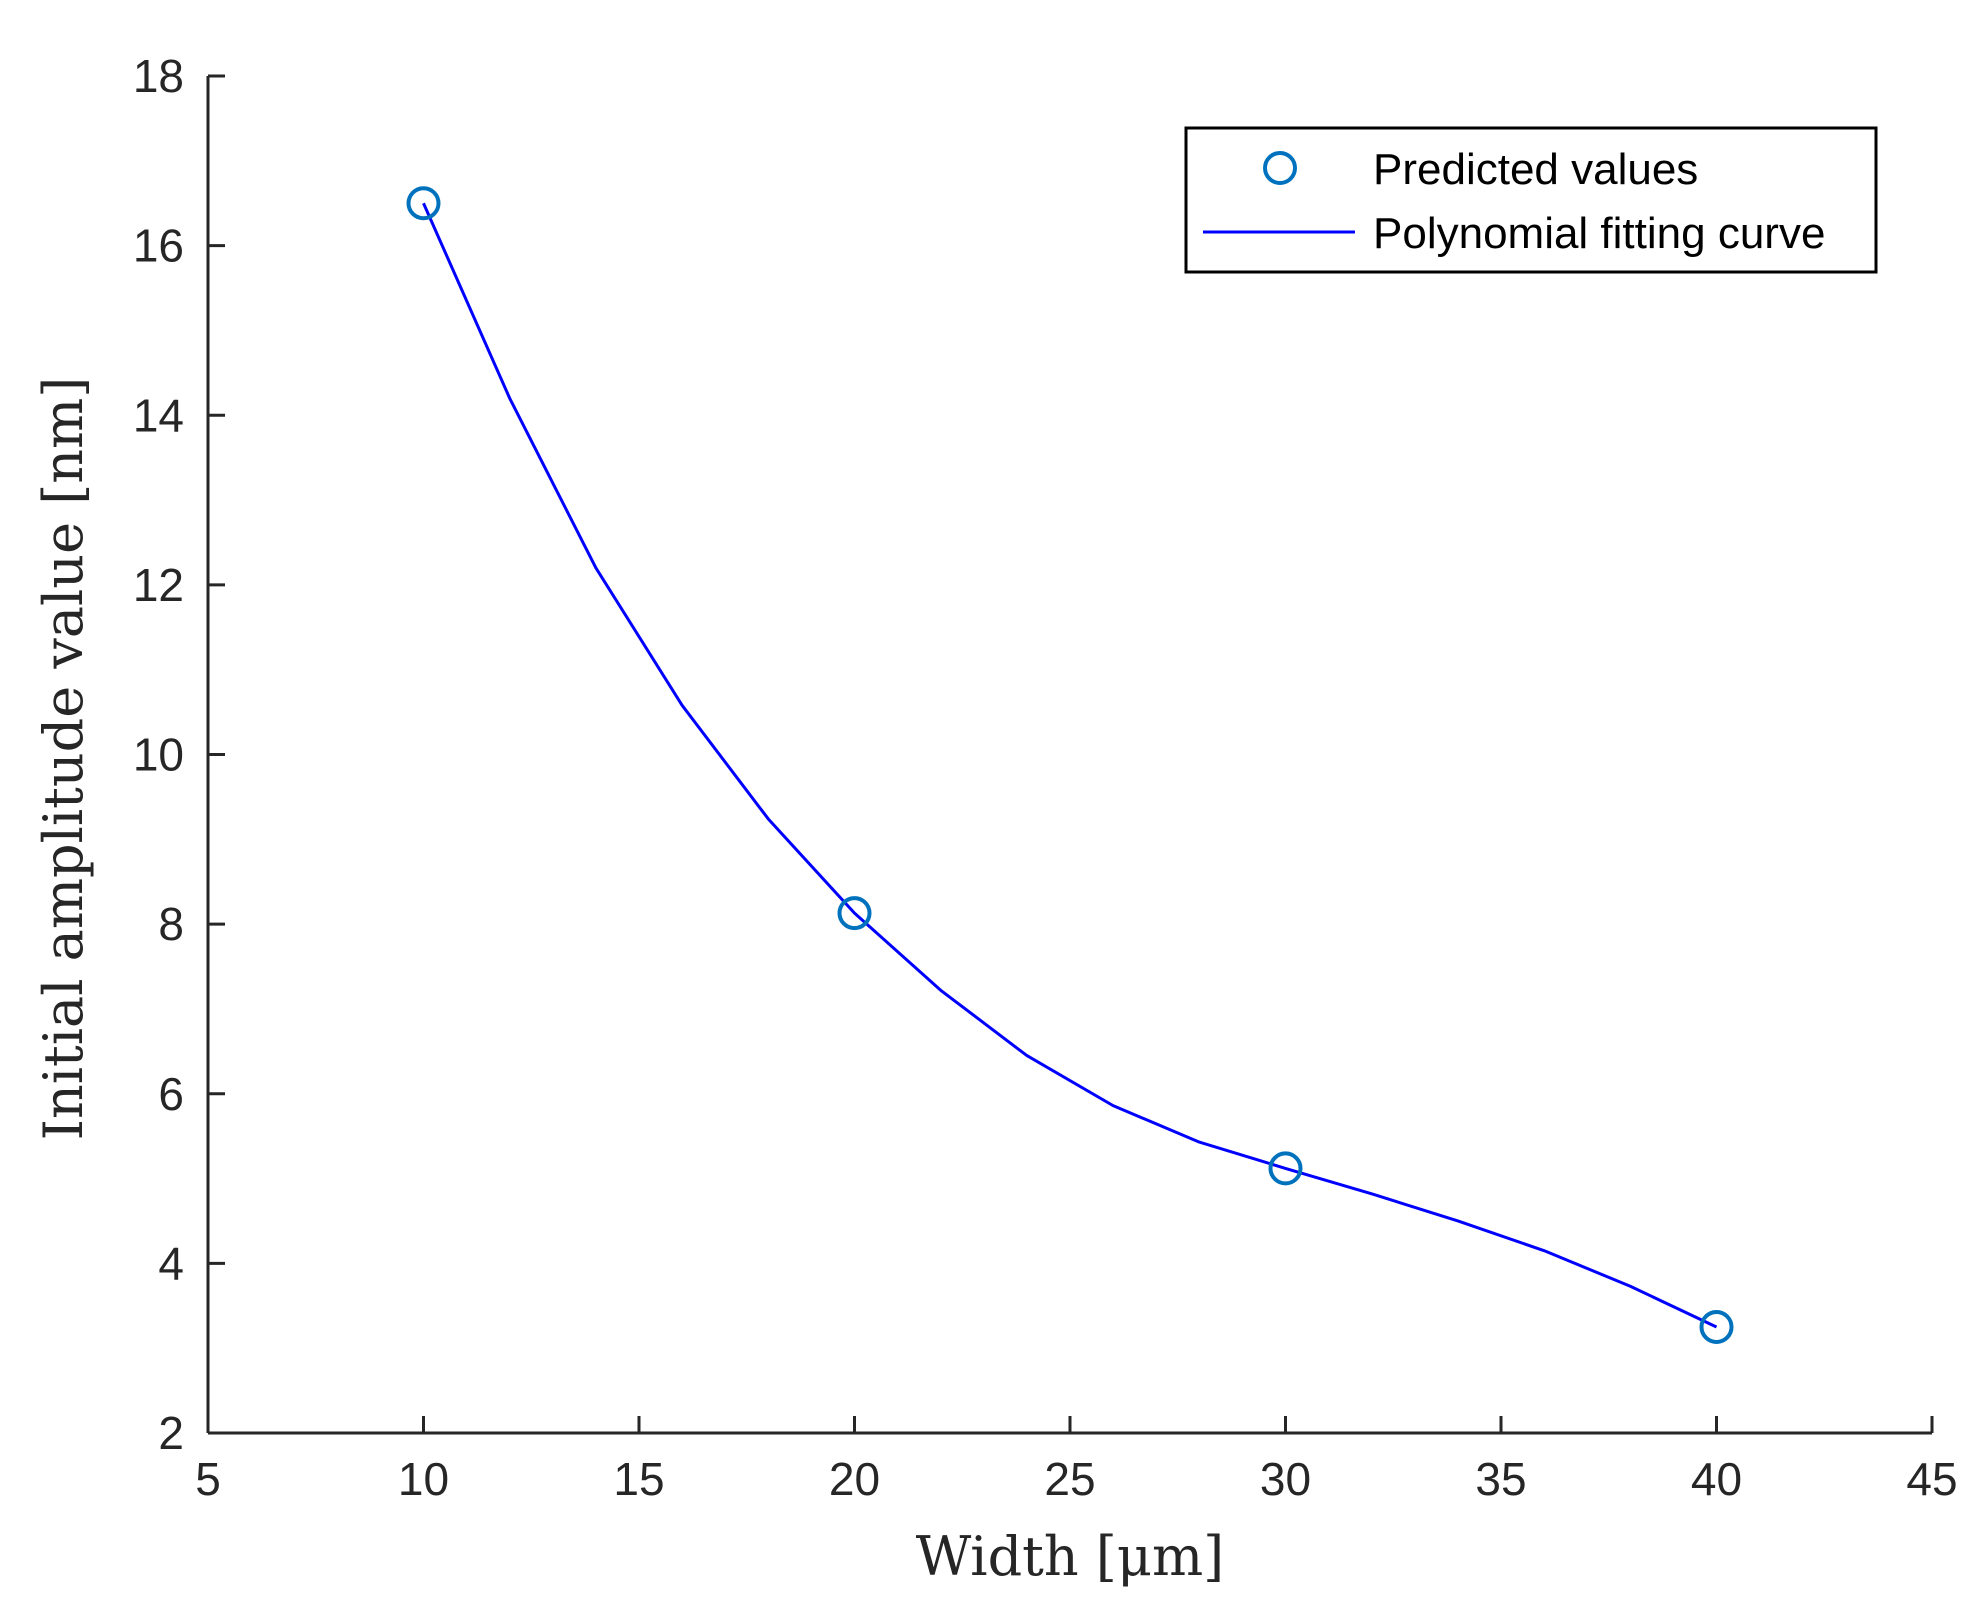 The width and height of the screenshot is (1980, 1621). What do you see at coordinates (171, 1094) in the screenshot?
I see `y-tick-label: 6` at bounding box center [171, 1094].